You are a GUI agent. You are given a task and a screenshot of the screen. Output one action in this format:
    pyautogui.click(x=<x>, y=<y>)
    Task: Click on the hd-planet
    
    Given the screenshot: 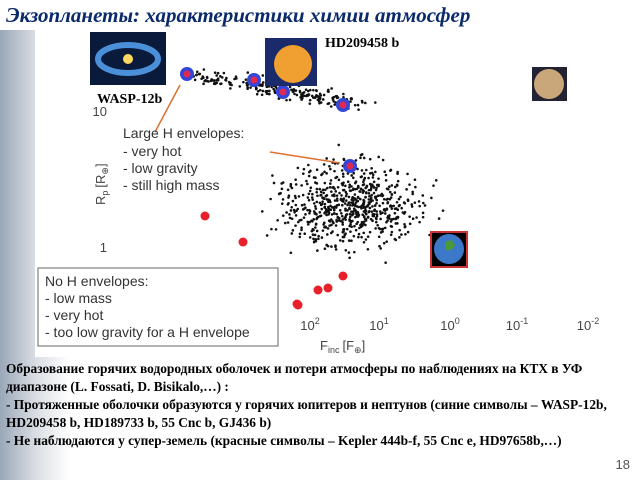 What is the action you would take?
    pyautogui.click(x=293, y=64)
    